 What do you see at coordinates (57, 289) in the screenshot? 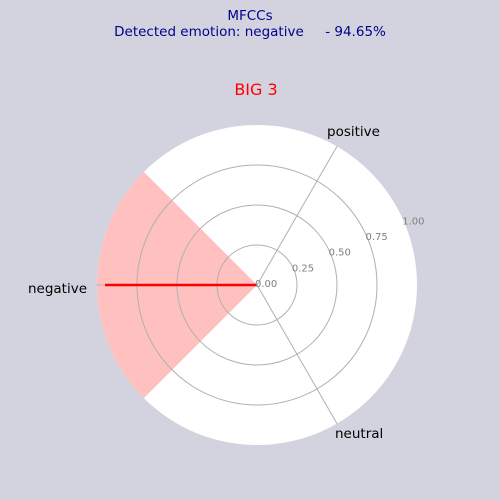
I see `category-label-negative: negative` at bounding box center [57, 289].